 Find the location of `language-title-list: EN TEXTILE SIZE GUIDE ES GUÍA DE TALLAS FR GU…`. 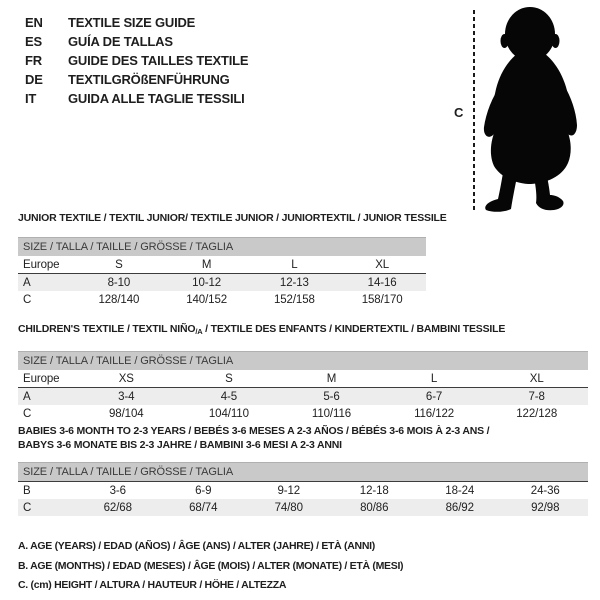

language-title-list: EN TEXTILE SIZE GUIDE ES GUÍA DE TALLAS FR GU… is located at coordinates (137, 60).